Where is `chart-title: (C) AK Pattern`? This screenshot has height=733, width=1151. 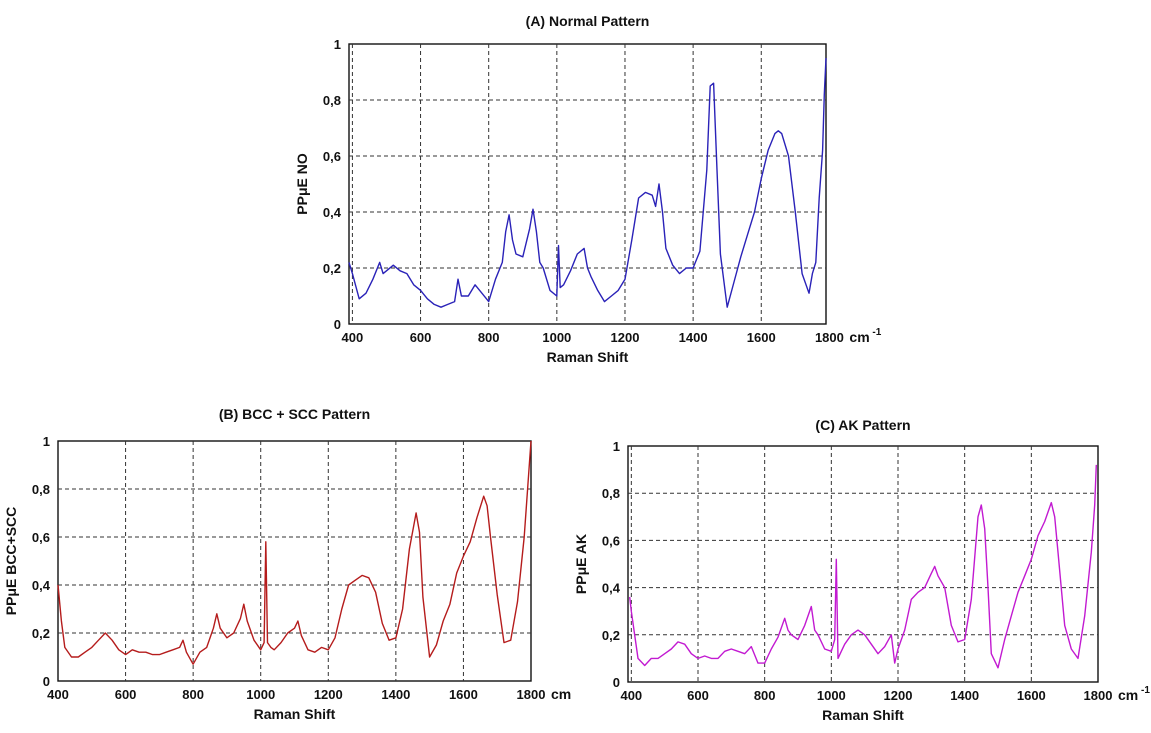 chart-title: (C) AK Pattern is located at coordinates (862, 425).